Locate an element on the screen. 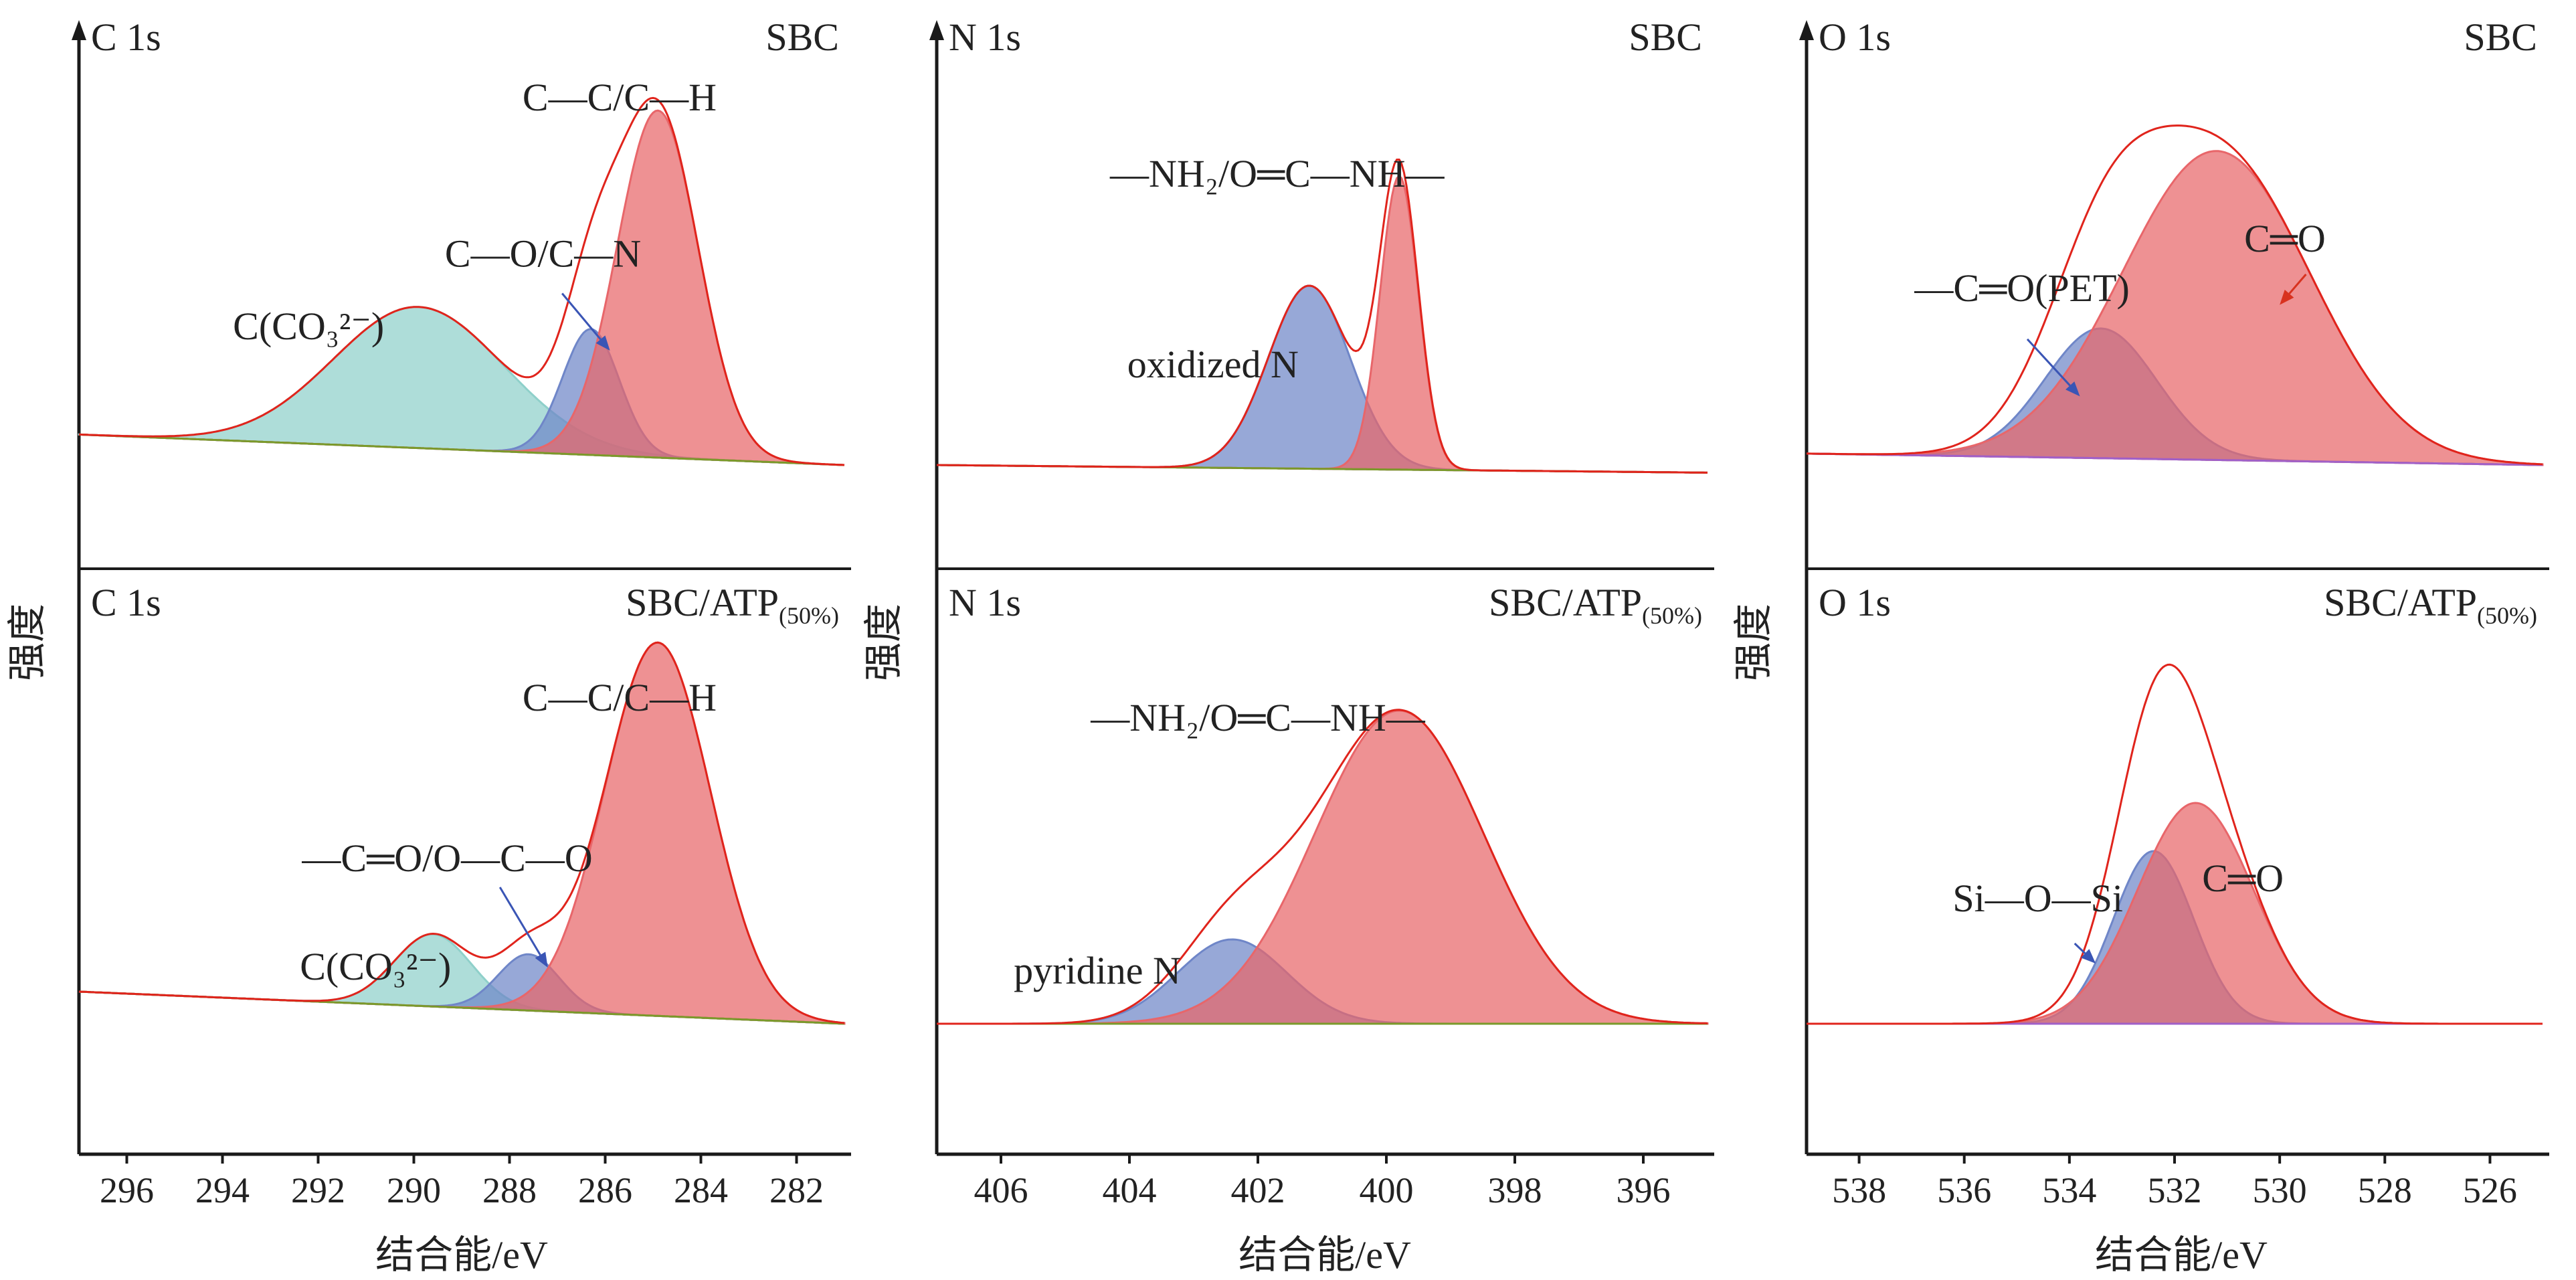 The image size is (2576, 1280). peak-oxidized-n is located at coordinates (1322, 379).